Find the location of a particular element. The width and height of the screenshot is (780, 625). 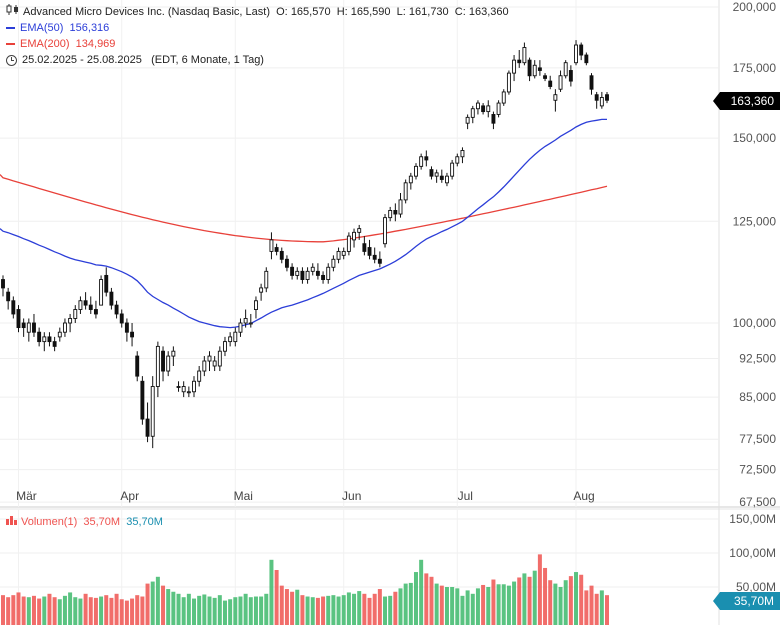

volume-axis-tick: 100,00M is located at coordinates (752, 553).